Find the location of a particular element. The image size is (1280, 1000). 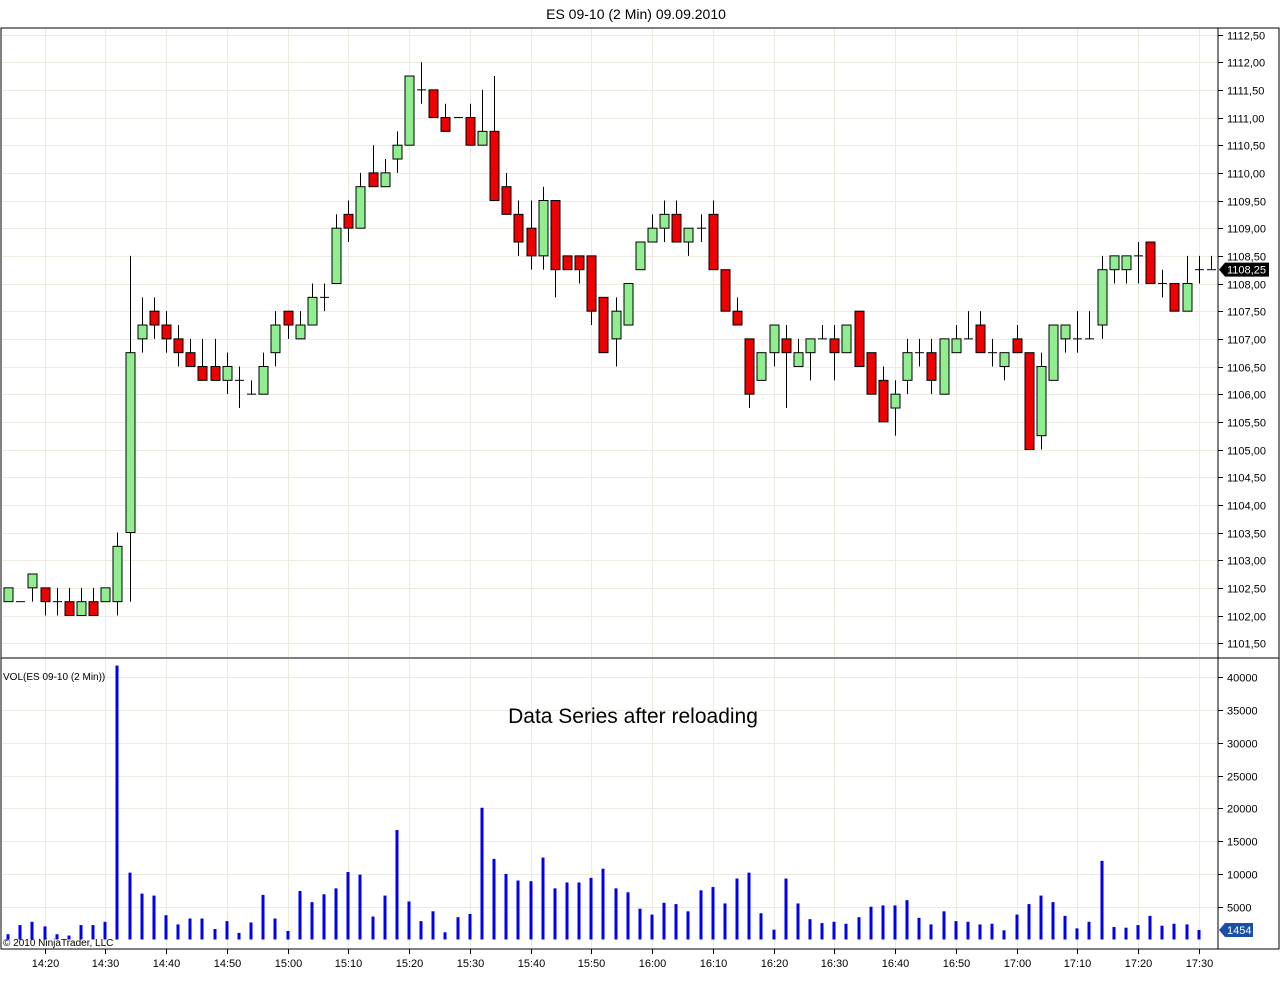

last-price-marker: 1108,25 is located at coordinates (1244, 269).